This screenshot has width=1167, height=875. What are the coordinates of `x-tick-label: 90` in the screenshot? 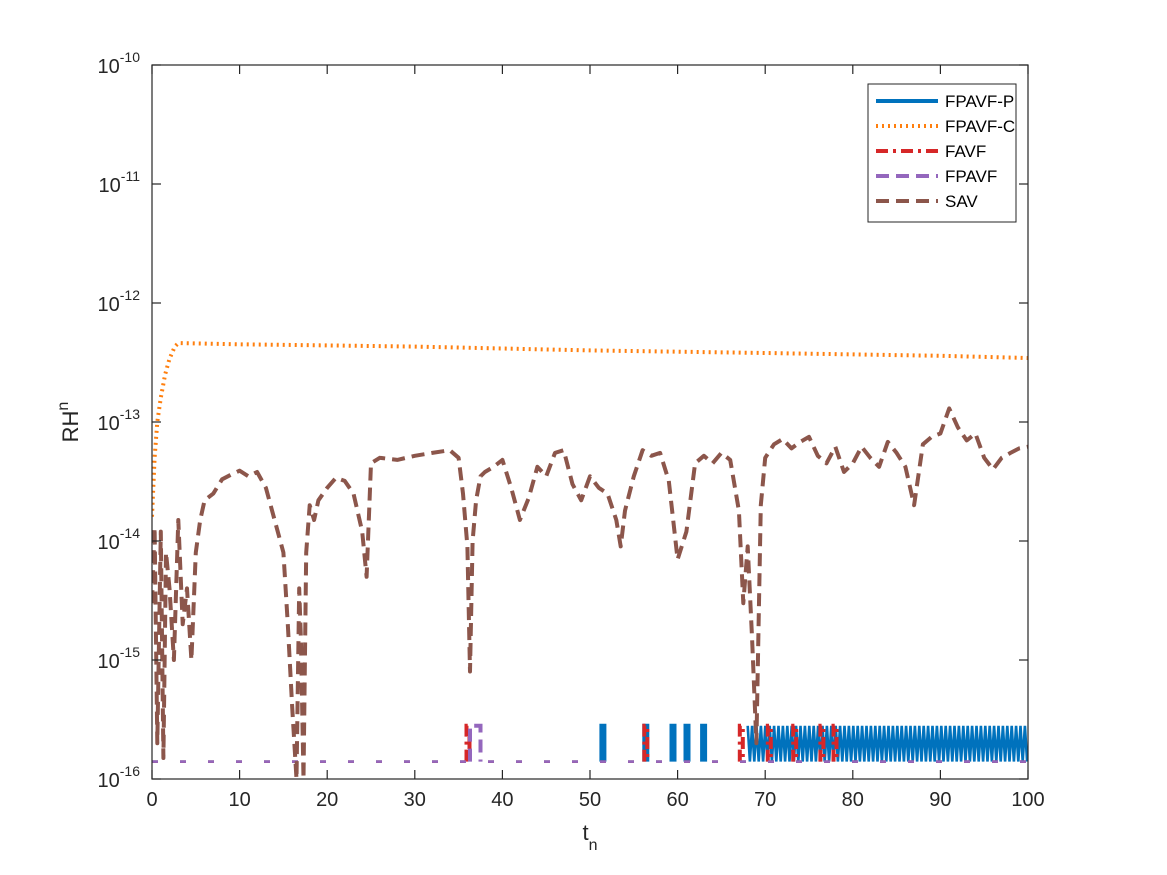 It's located at (940, 800).